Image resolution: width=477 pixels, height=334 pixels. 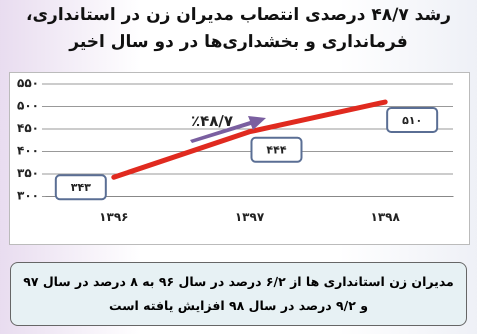 I want to click on y-tick-label: ۵۵۰, so click(x=27, y=83).